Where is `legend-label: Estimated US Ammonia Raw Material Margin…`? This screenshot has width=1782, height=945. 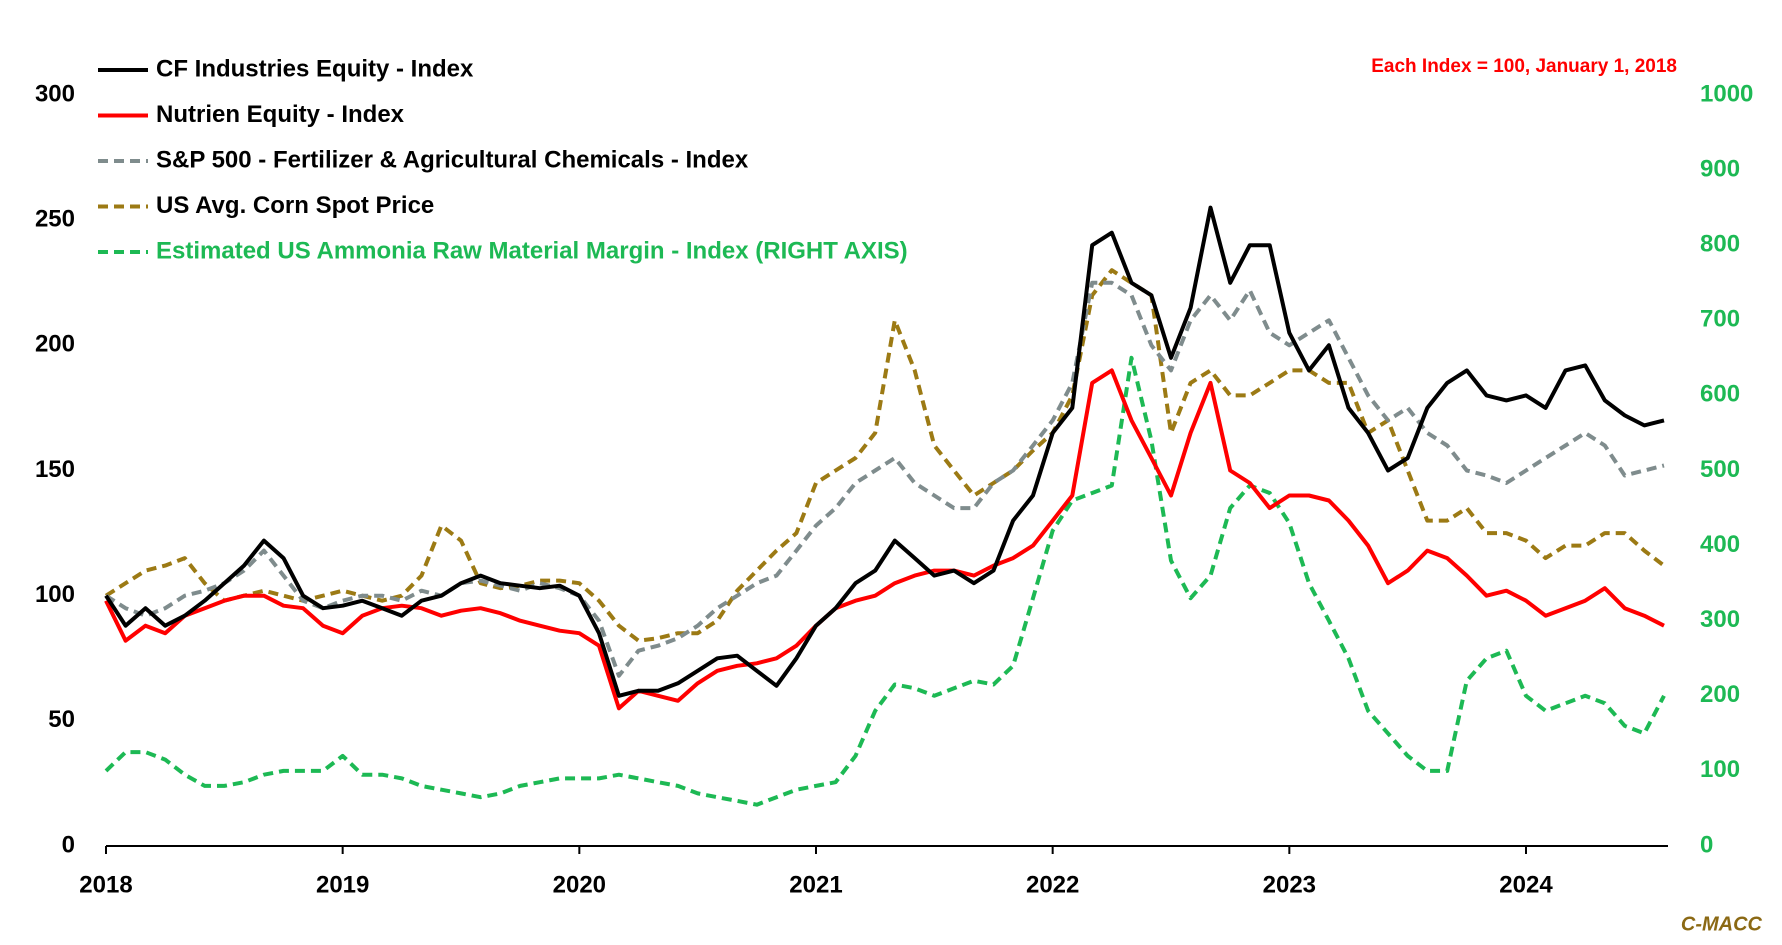 legend-label: Estimated US Ammonia Raw Material Margin… is located at coordinates (532, 250).